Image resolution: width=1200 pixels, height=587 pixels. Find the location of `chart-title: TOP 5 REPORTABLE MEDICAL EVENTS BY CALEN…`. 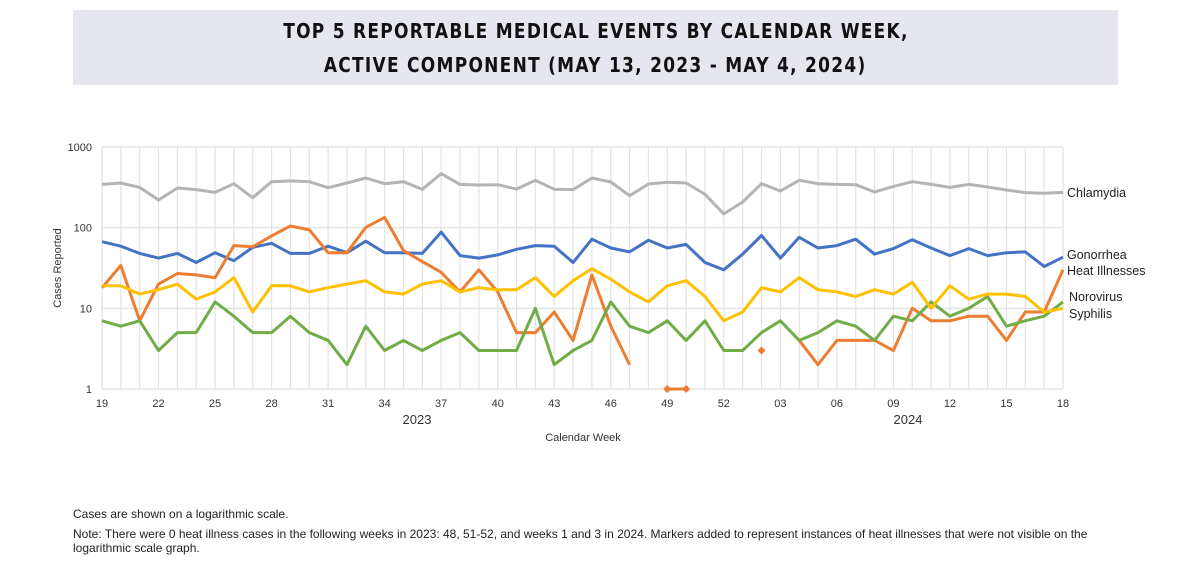

chart-title: TOP 5 REPORTABLE MEDICAL EVENTS BY CALEN… is located at coordinates (595, 47).